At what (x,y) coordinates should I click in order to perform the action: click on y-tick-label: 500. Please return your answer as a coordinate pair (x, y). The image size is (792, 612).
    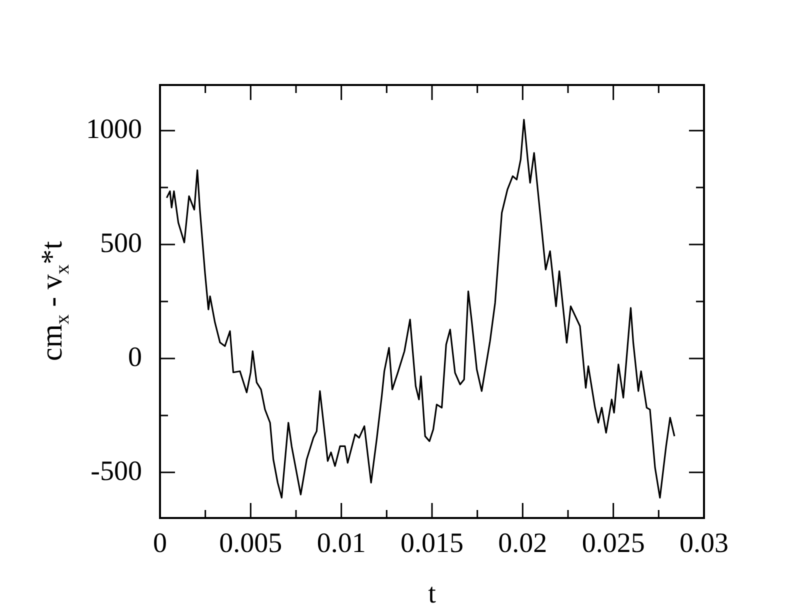
    Looking at the image, I should click on (121, 243).